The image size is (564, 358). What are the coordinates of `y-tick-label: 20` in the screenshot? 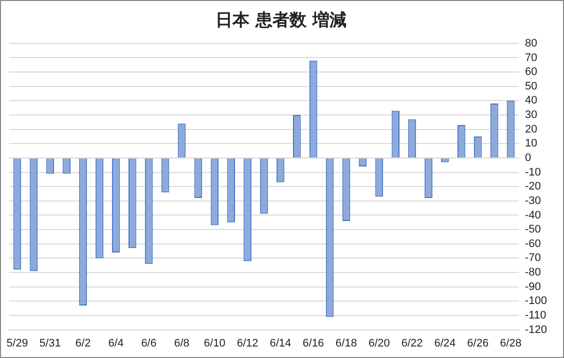 It's located at (531, 129).